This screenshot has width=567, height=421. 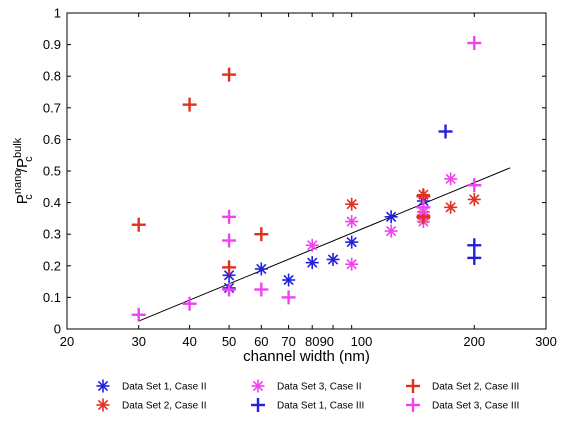 What do you see at coordinates (52, 234) in the screenshot?
I see `y-tick-label: 0.3` at bounding box center [52, 234].